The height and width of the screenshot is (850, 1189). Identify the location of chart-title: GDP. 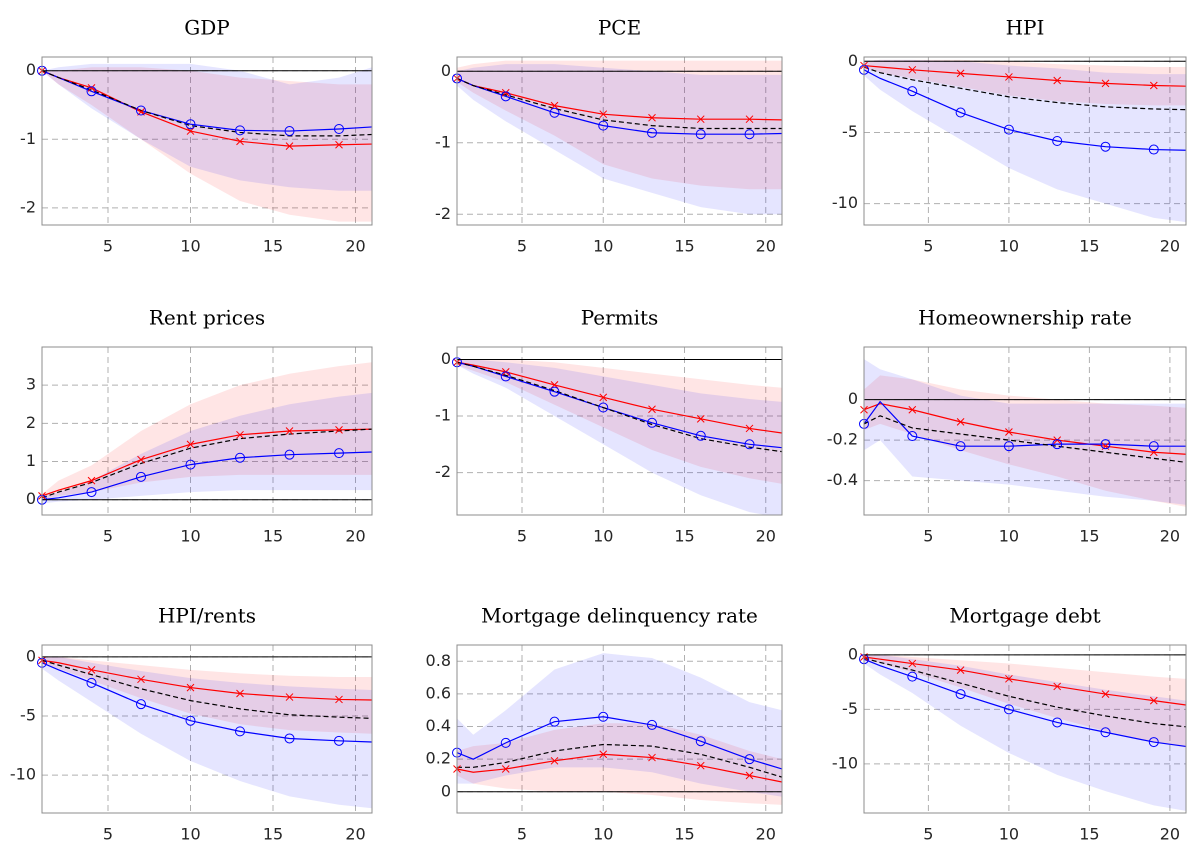
(206, 28).